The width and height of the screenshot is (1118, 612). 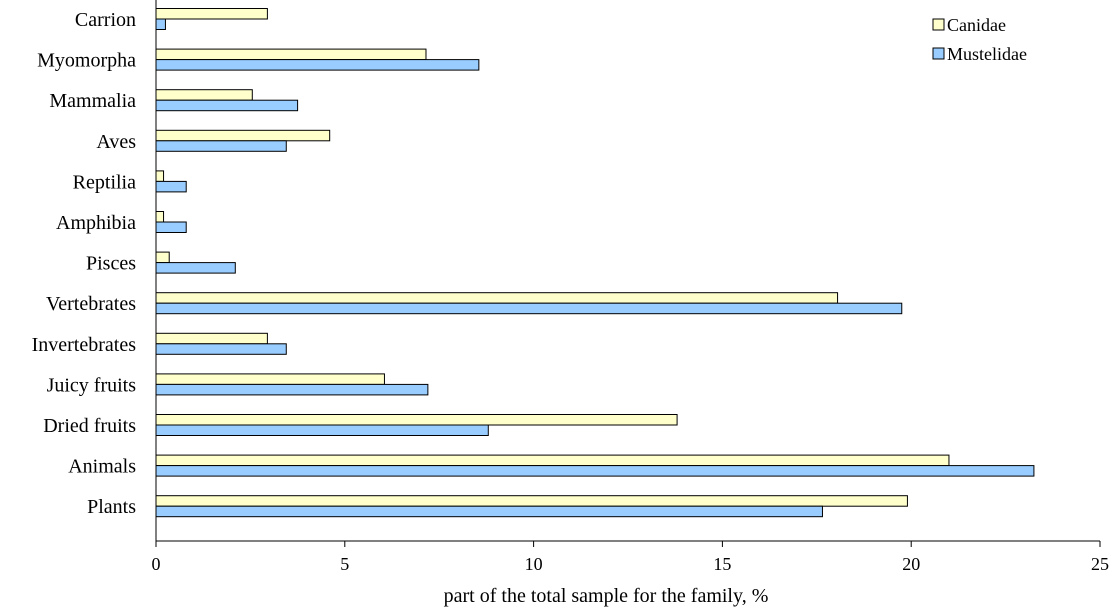 What do you see at coordinates (162, 257) in the screenshot?
I see `bar-canidae-pisces` at bounding box center [162, 257].